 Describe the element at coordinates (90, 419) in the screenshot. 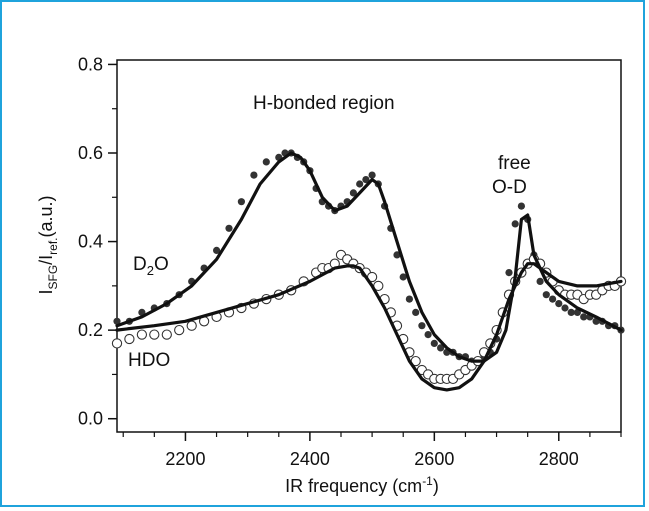

I see `y-tick-label: 0.0` at that location.